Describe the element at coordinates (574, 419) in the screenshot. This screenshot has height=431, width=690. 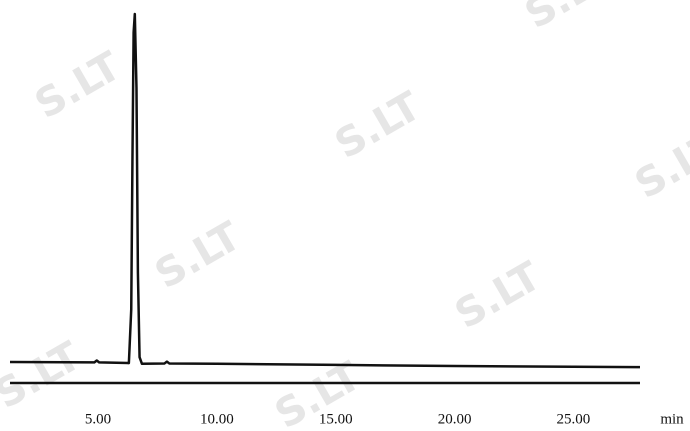
I see `x-tick-label: 25.00` at that location.